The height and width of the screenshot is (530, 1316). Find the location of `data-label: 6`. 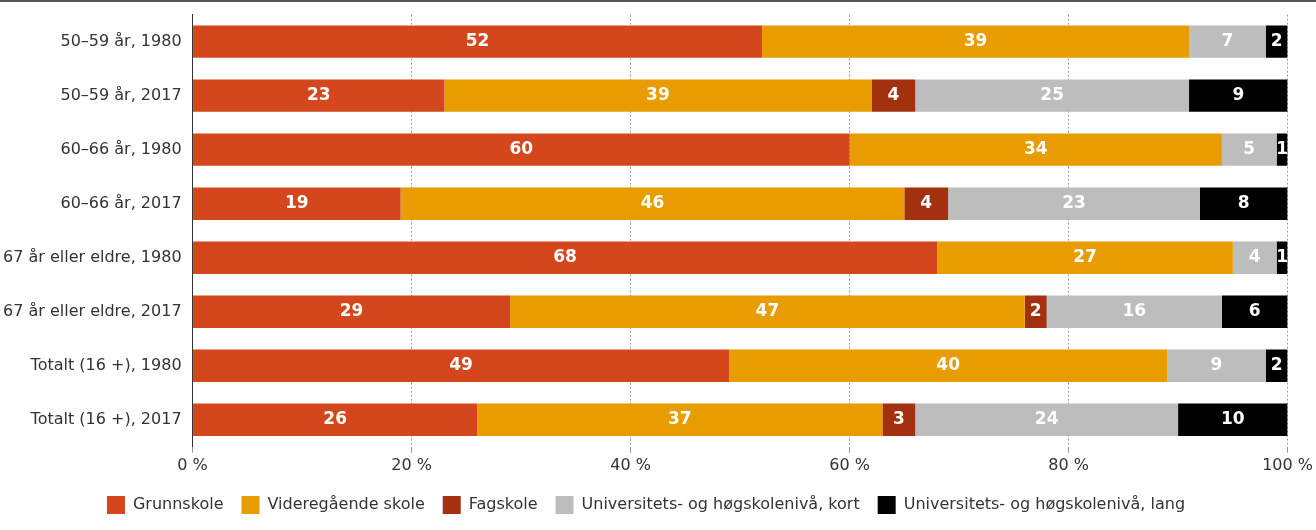

data-label: 6 is located at coordinates (1254, 310).